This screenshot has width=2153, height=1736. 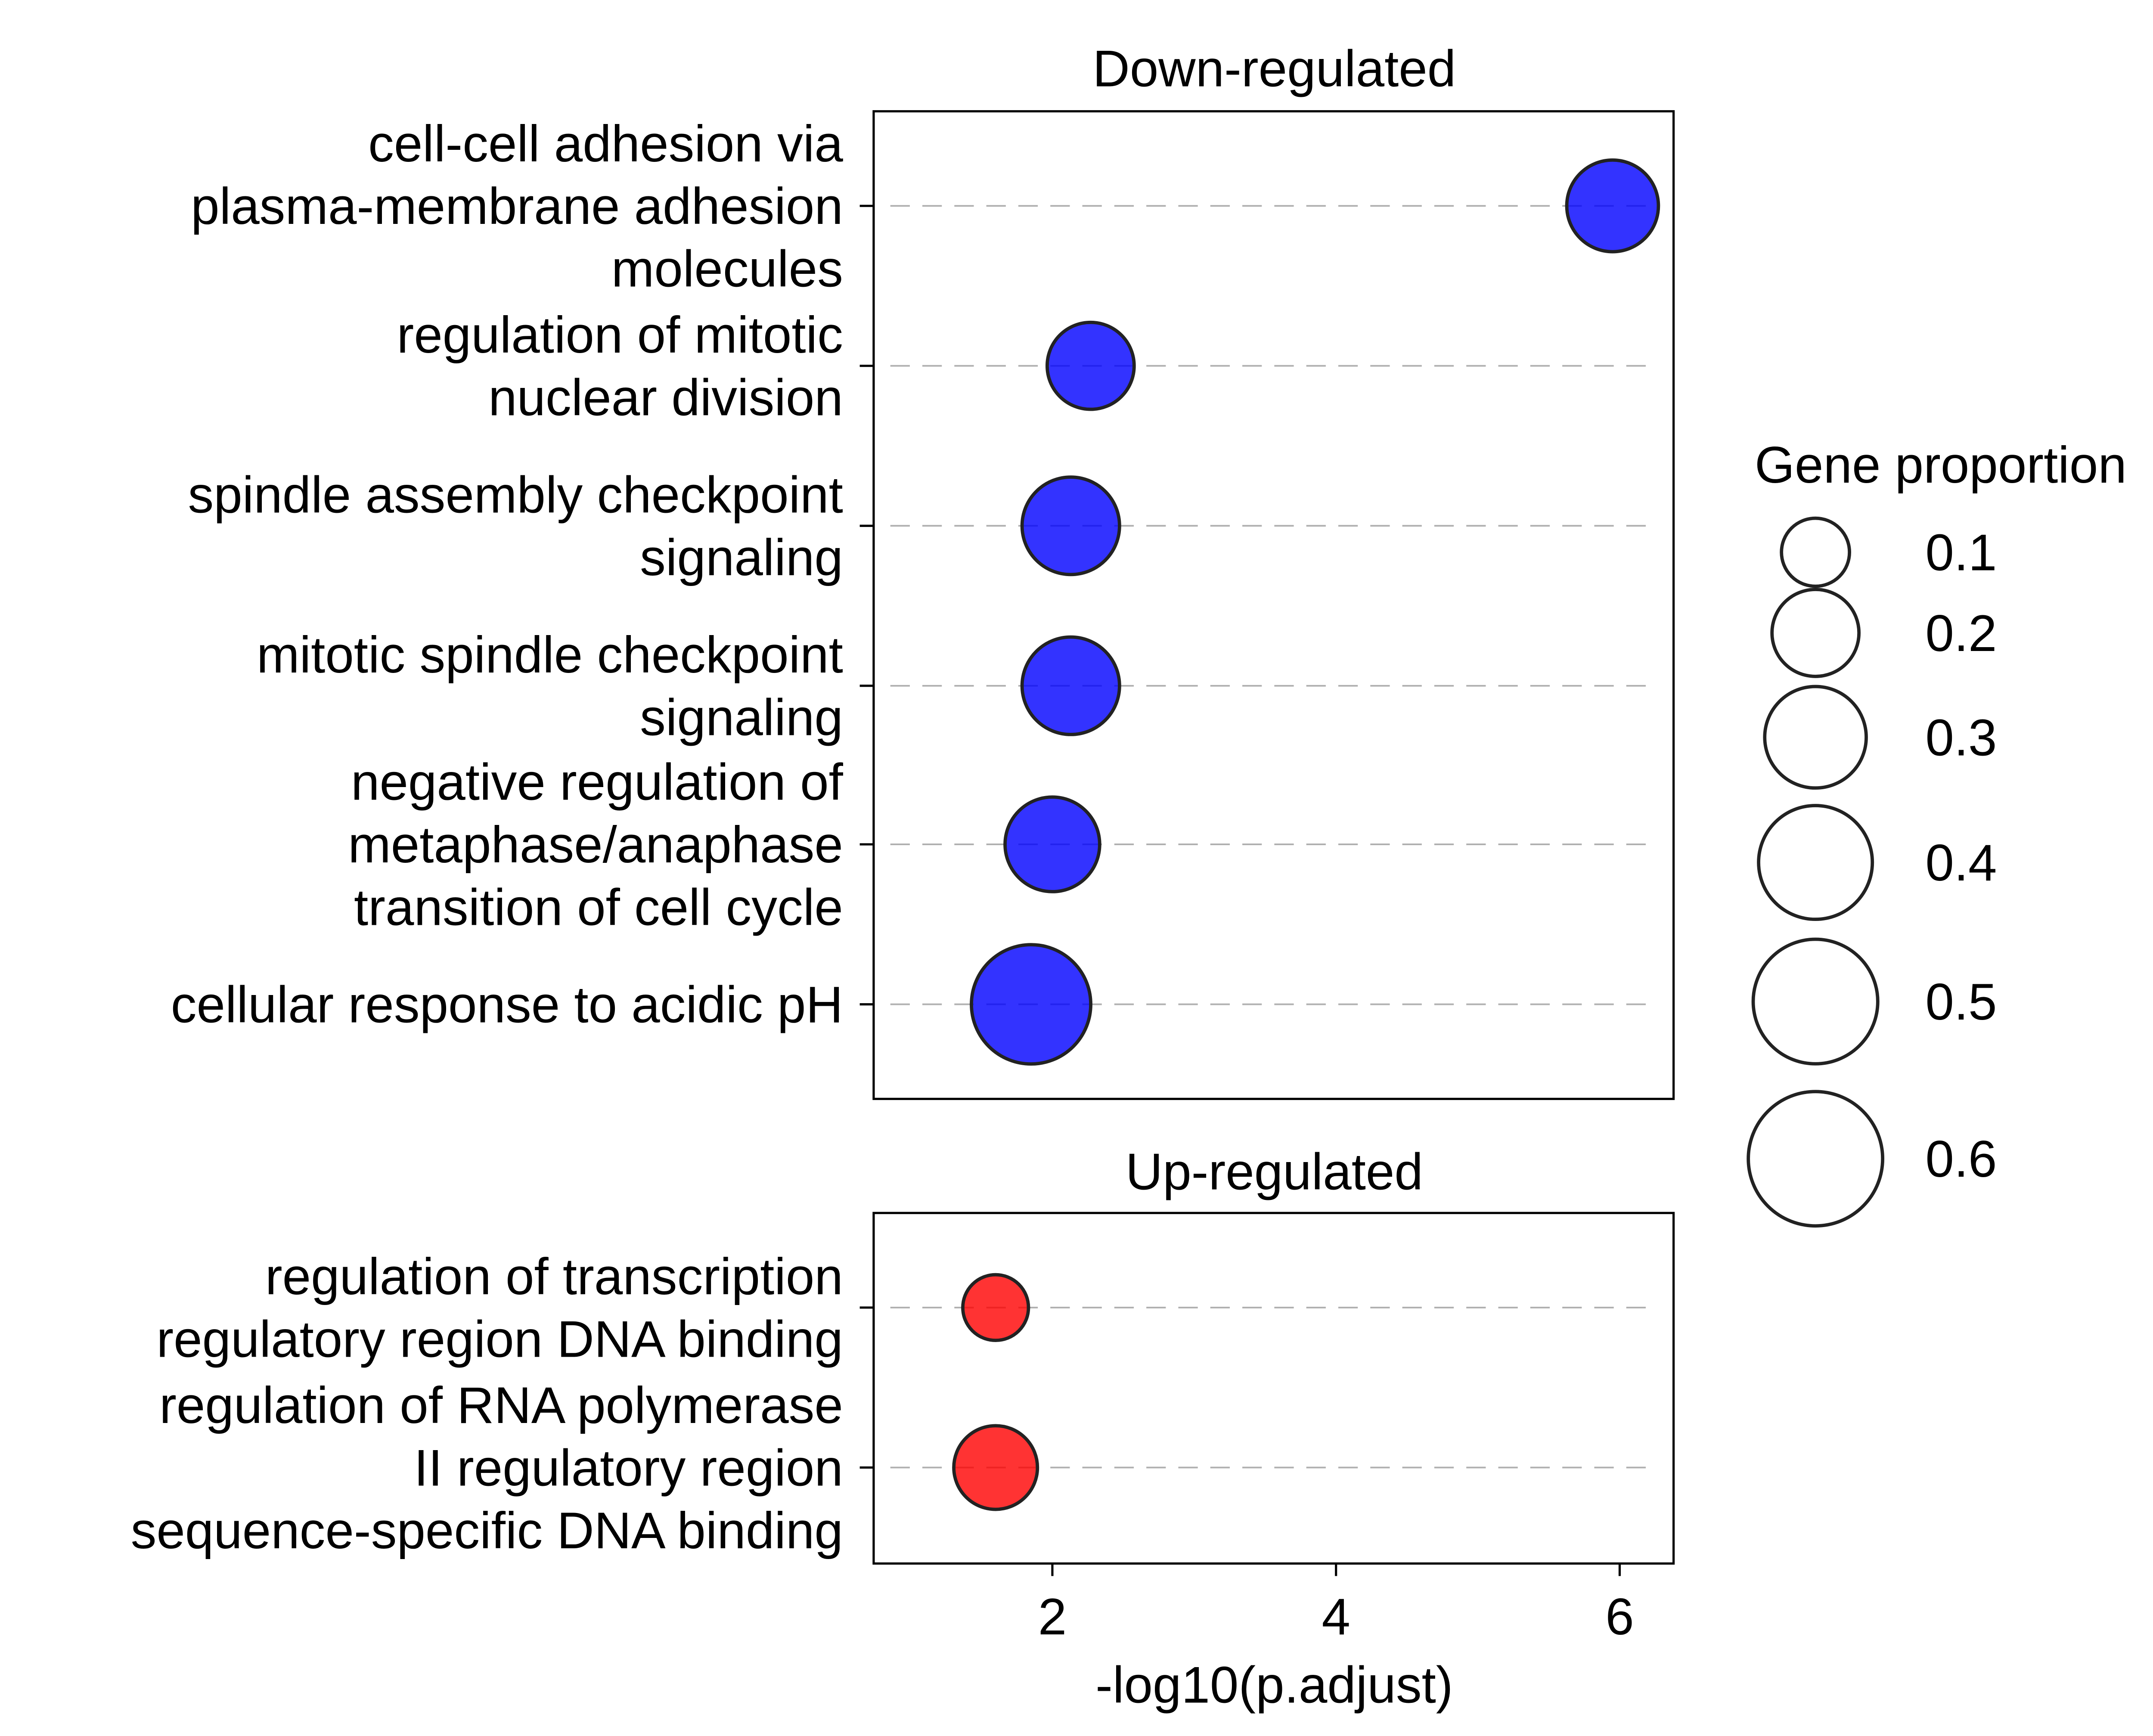 What do you see at coordinates (605, 144) in the screenshot?
I see `category-label-line: cell-cell adhesion via` at bounding box center [605, 144].